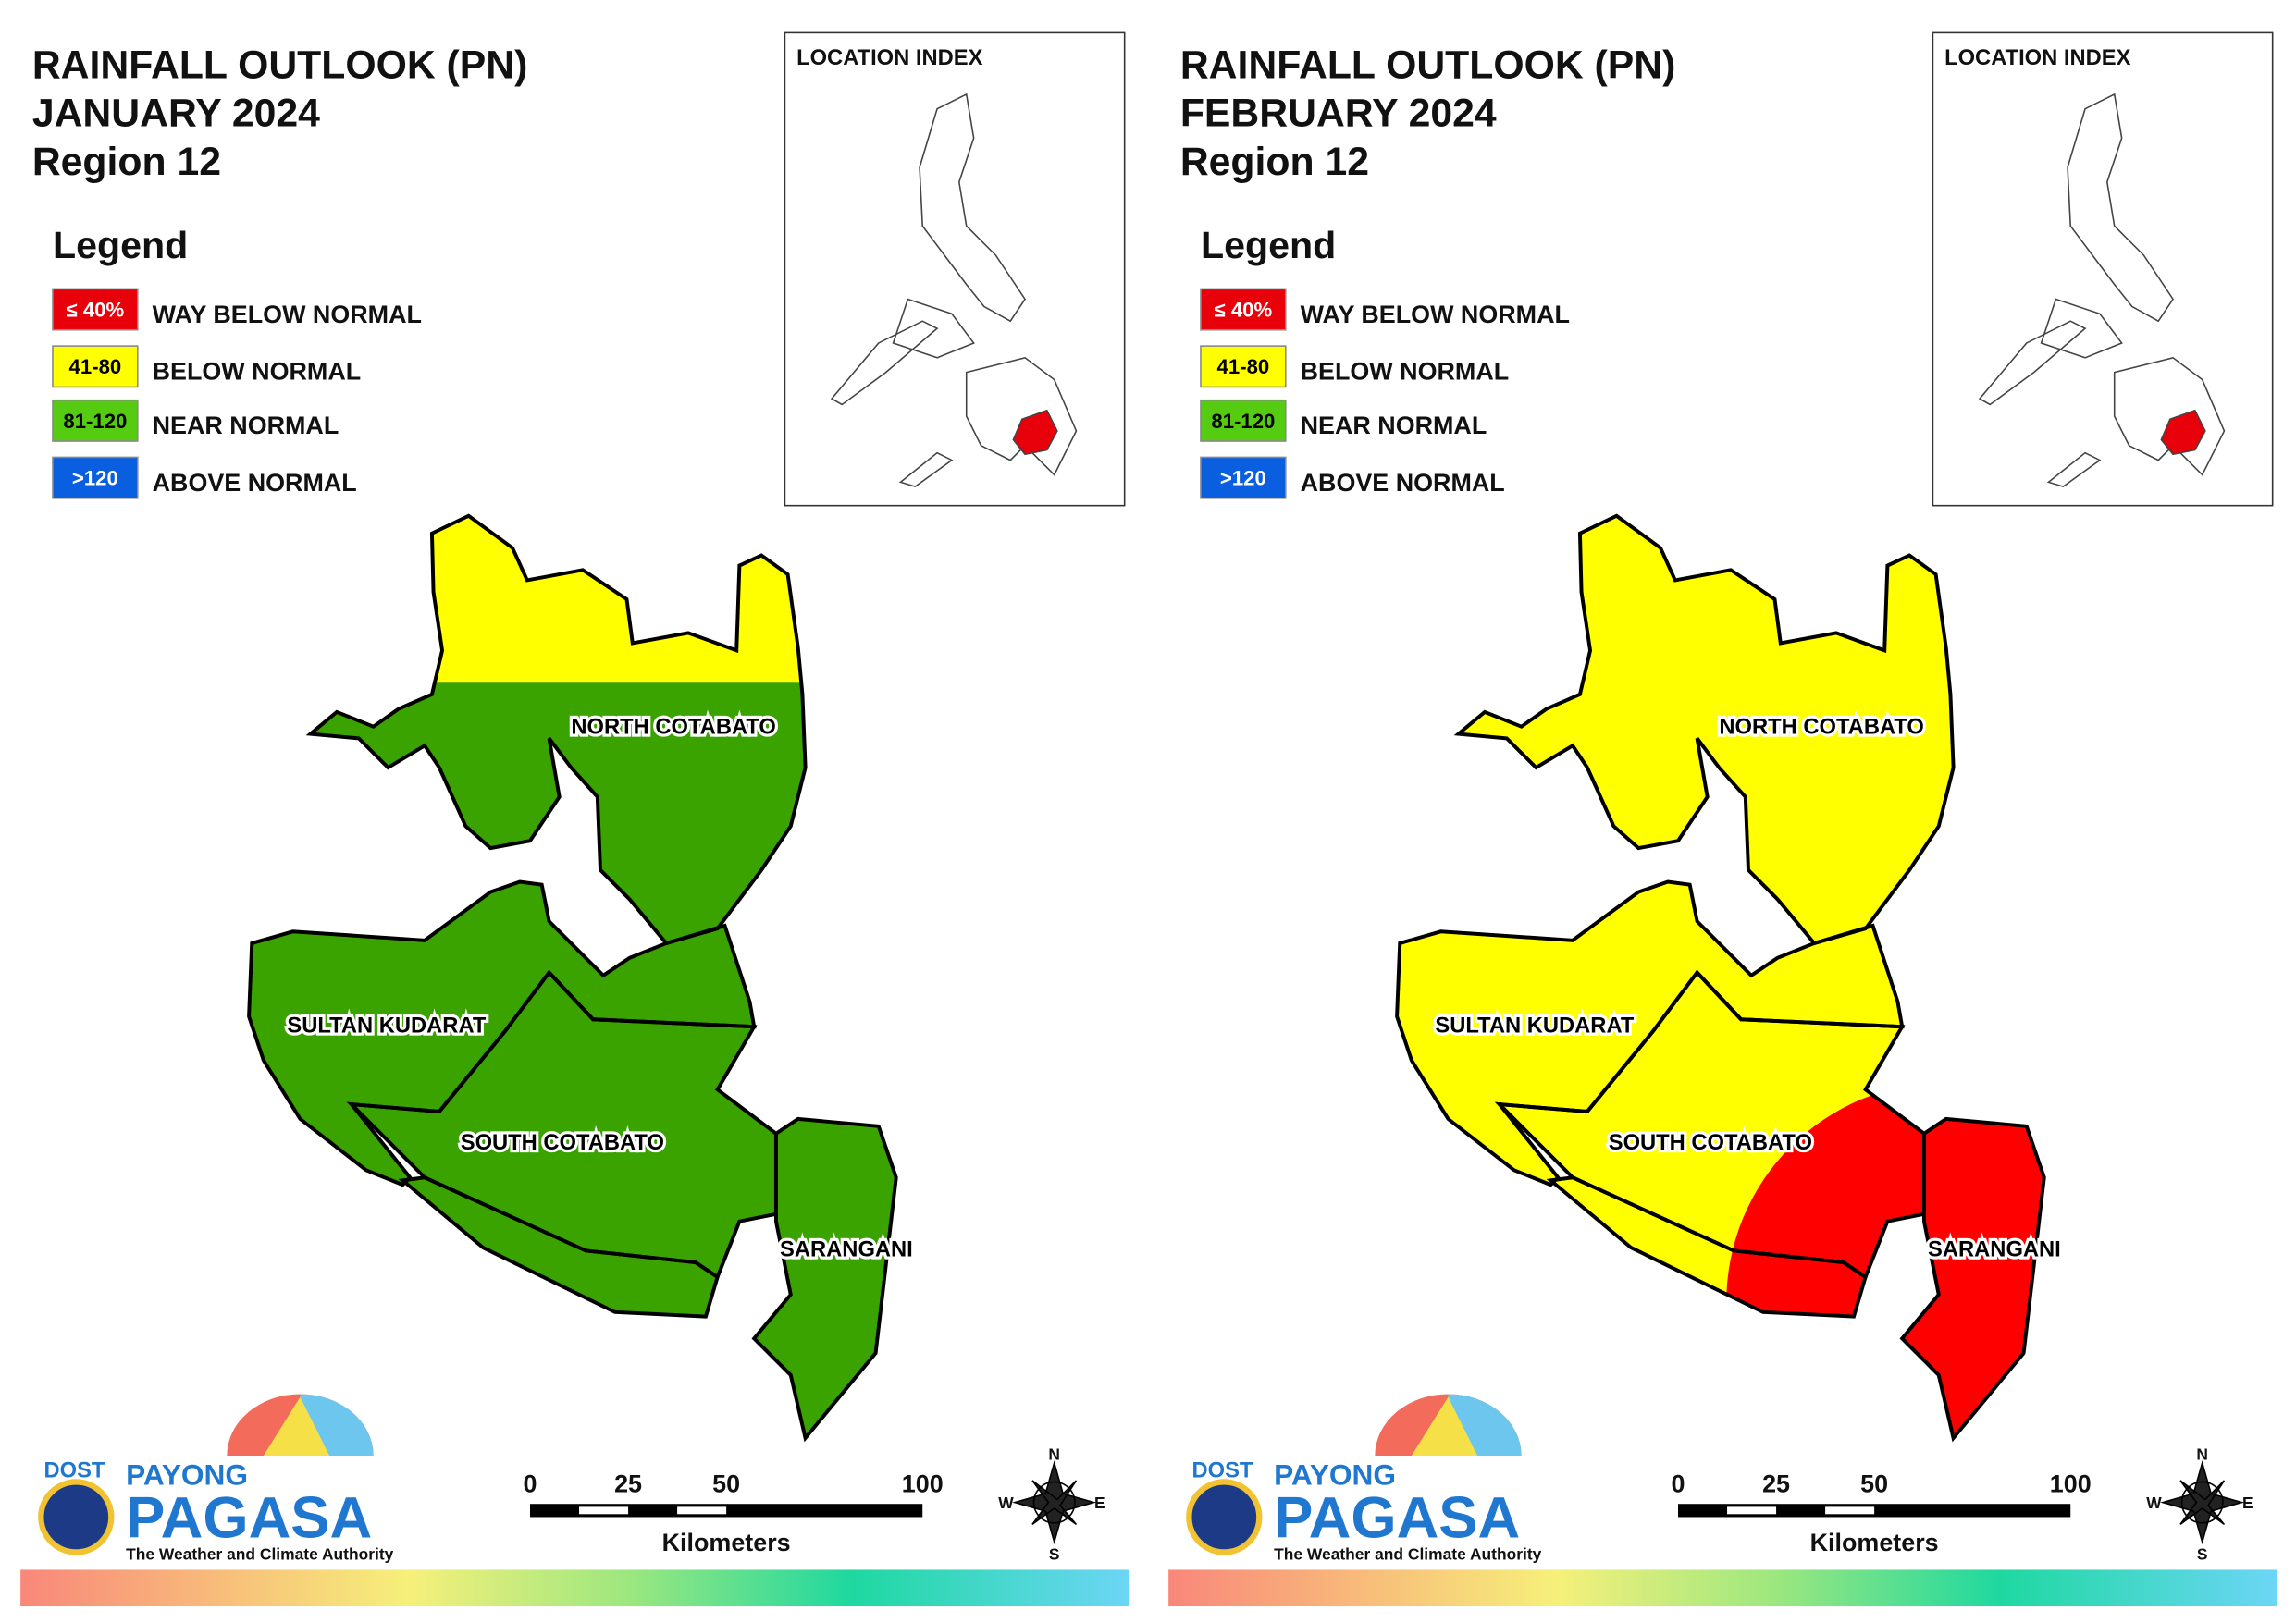  I want to click on title-line: JANUARY 2024, so click(176, 114).